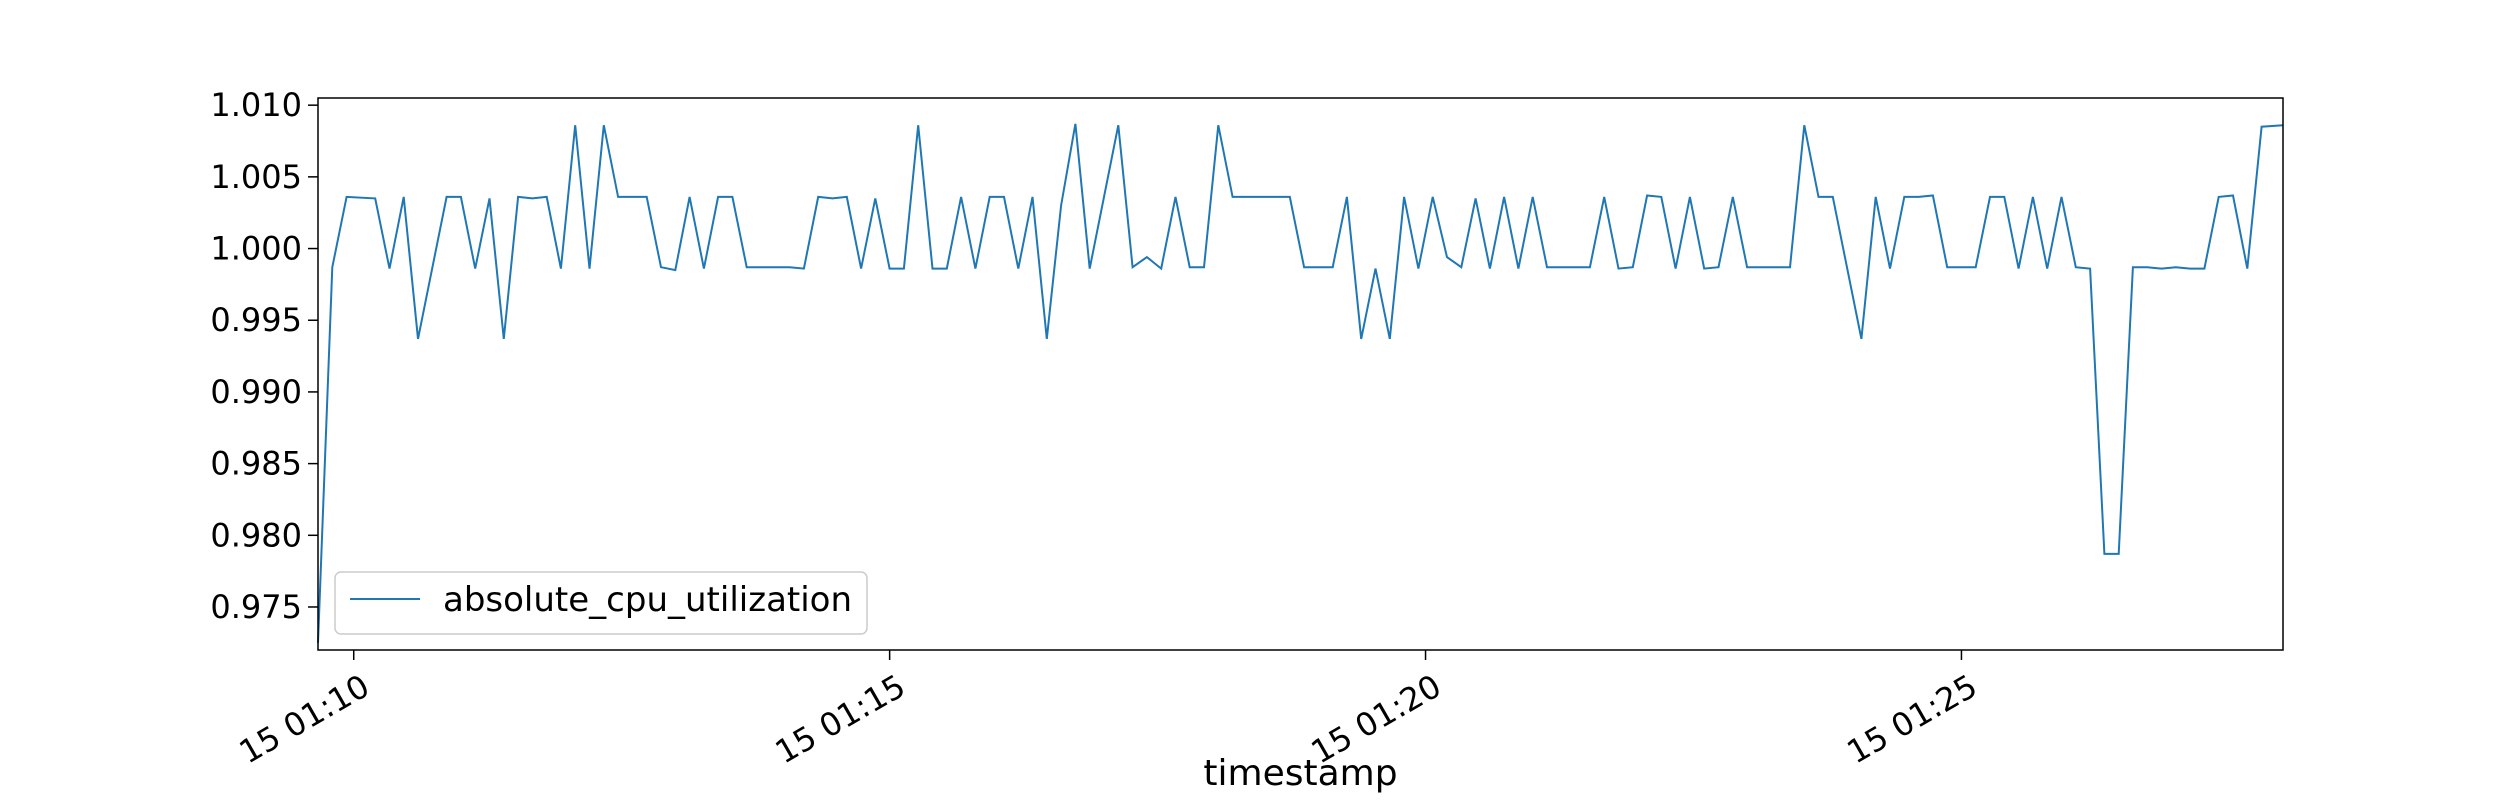  Describe the element at coordinates (647, 600) in the screenshot. I see `legend-label-absolute_cpu_utilization: absolute_cpu_utilization` at that location.